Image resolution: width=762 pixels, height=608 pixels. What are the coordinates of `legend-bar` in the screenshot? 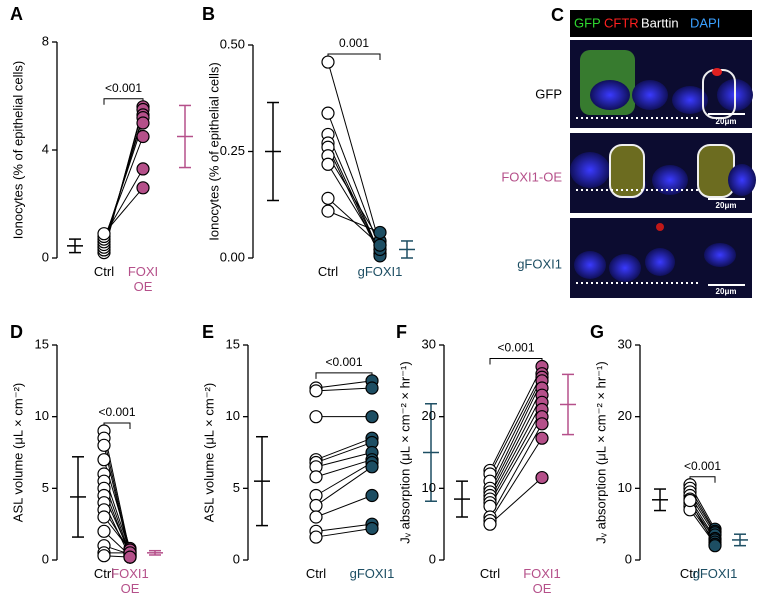 It's located at (661, 23).